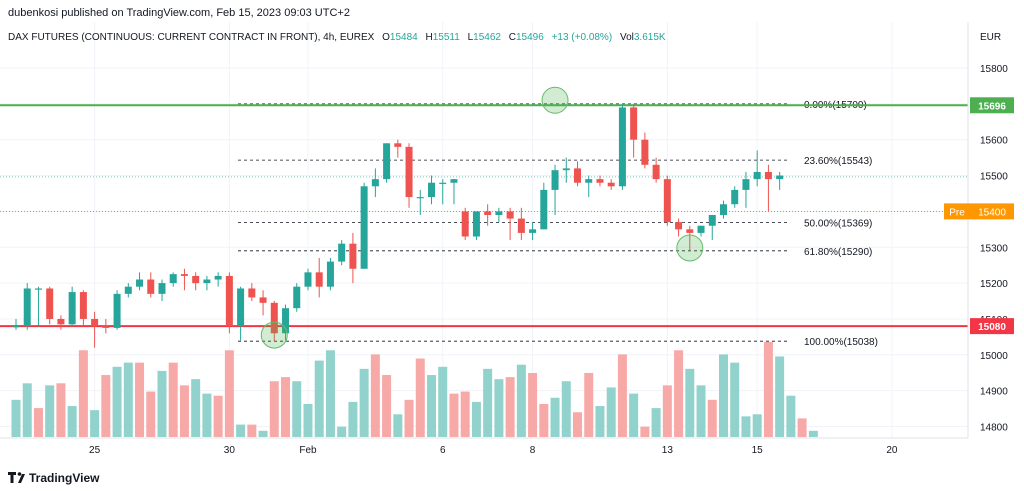  Describe the element at coordinates (443, 450) in the screenshot. I see `time-tick-label: 6` at that location.